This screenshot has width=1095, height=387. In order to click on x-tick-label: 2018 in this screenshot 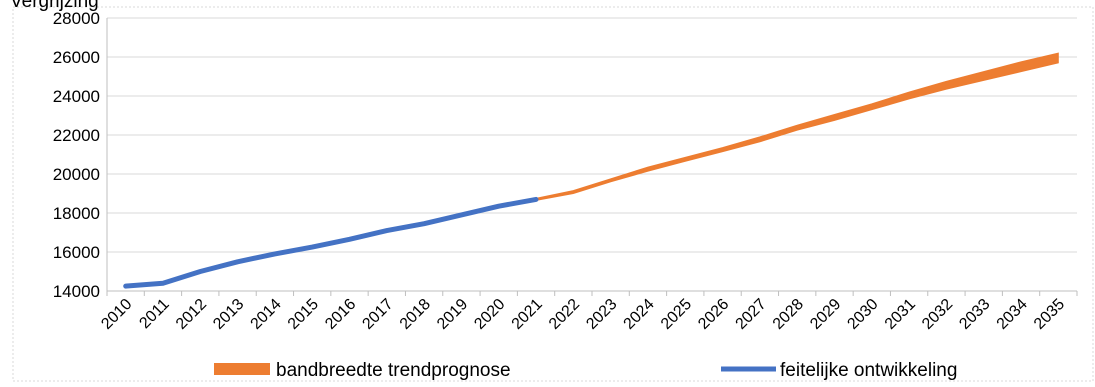, I will do `click(415, 314)`.